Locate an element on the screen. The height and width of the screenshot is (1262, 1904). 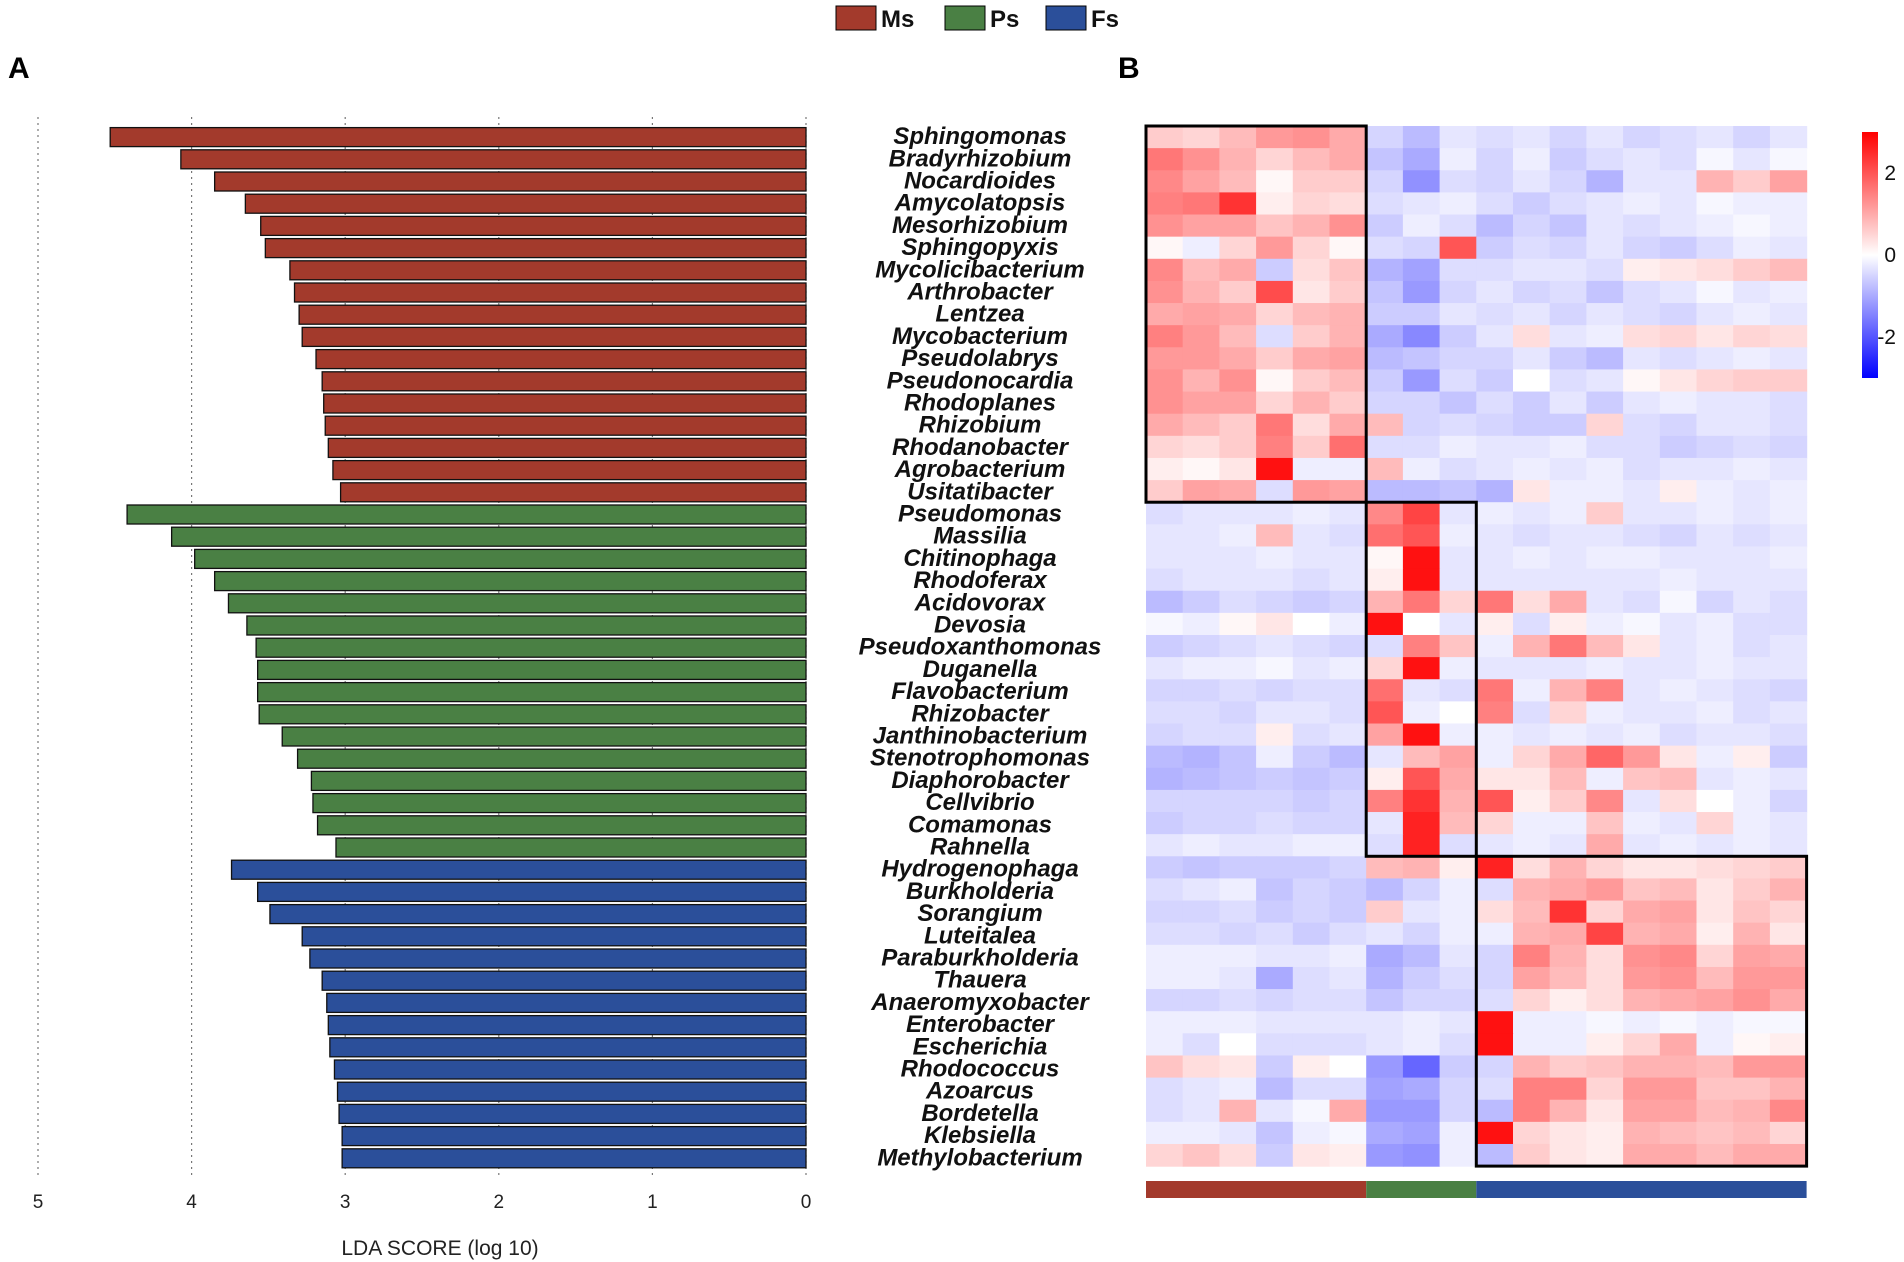
genus-label-mycobacterium: Mycobacterium is located at coordinates (980, 336).